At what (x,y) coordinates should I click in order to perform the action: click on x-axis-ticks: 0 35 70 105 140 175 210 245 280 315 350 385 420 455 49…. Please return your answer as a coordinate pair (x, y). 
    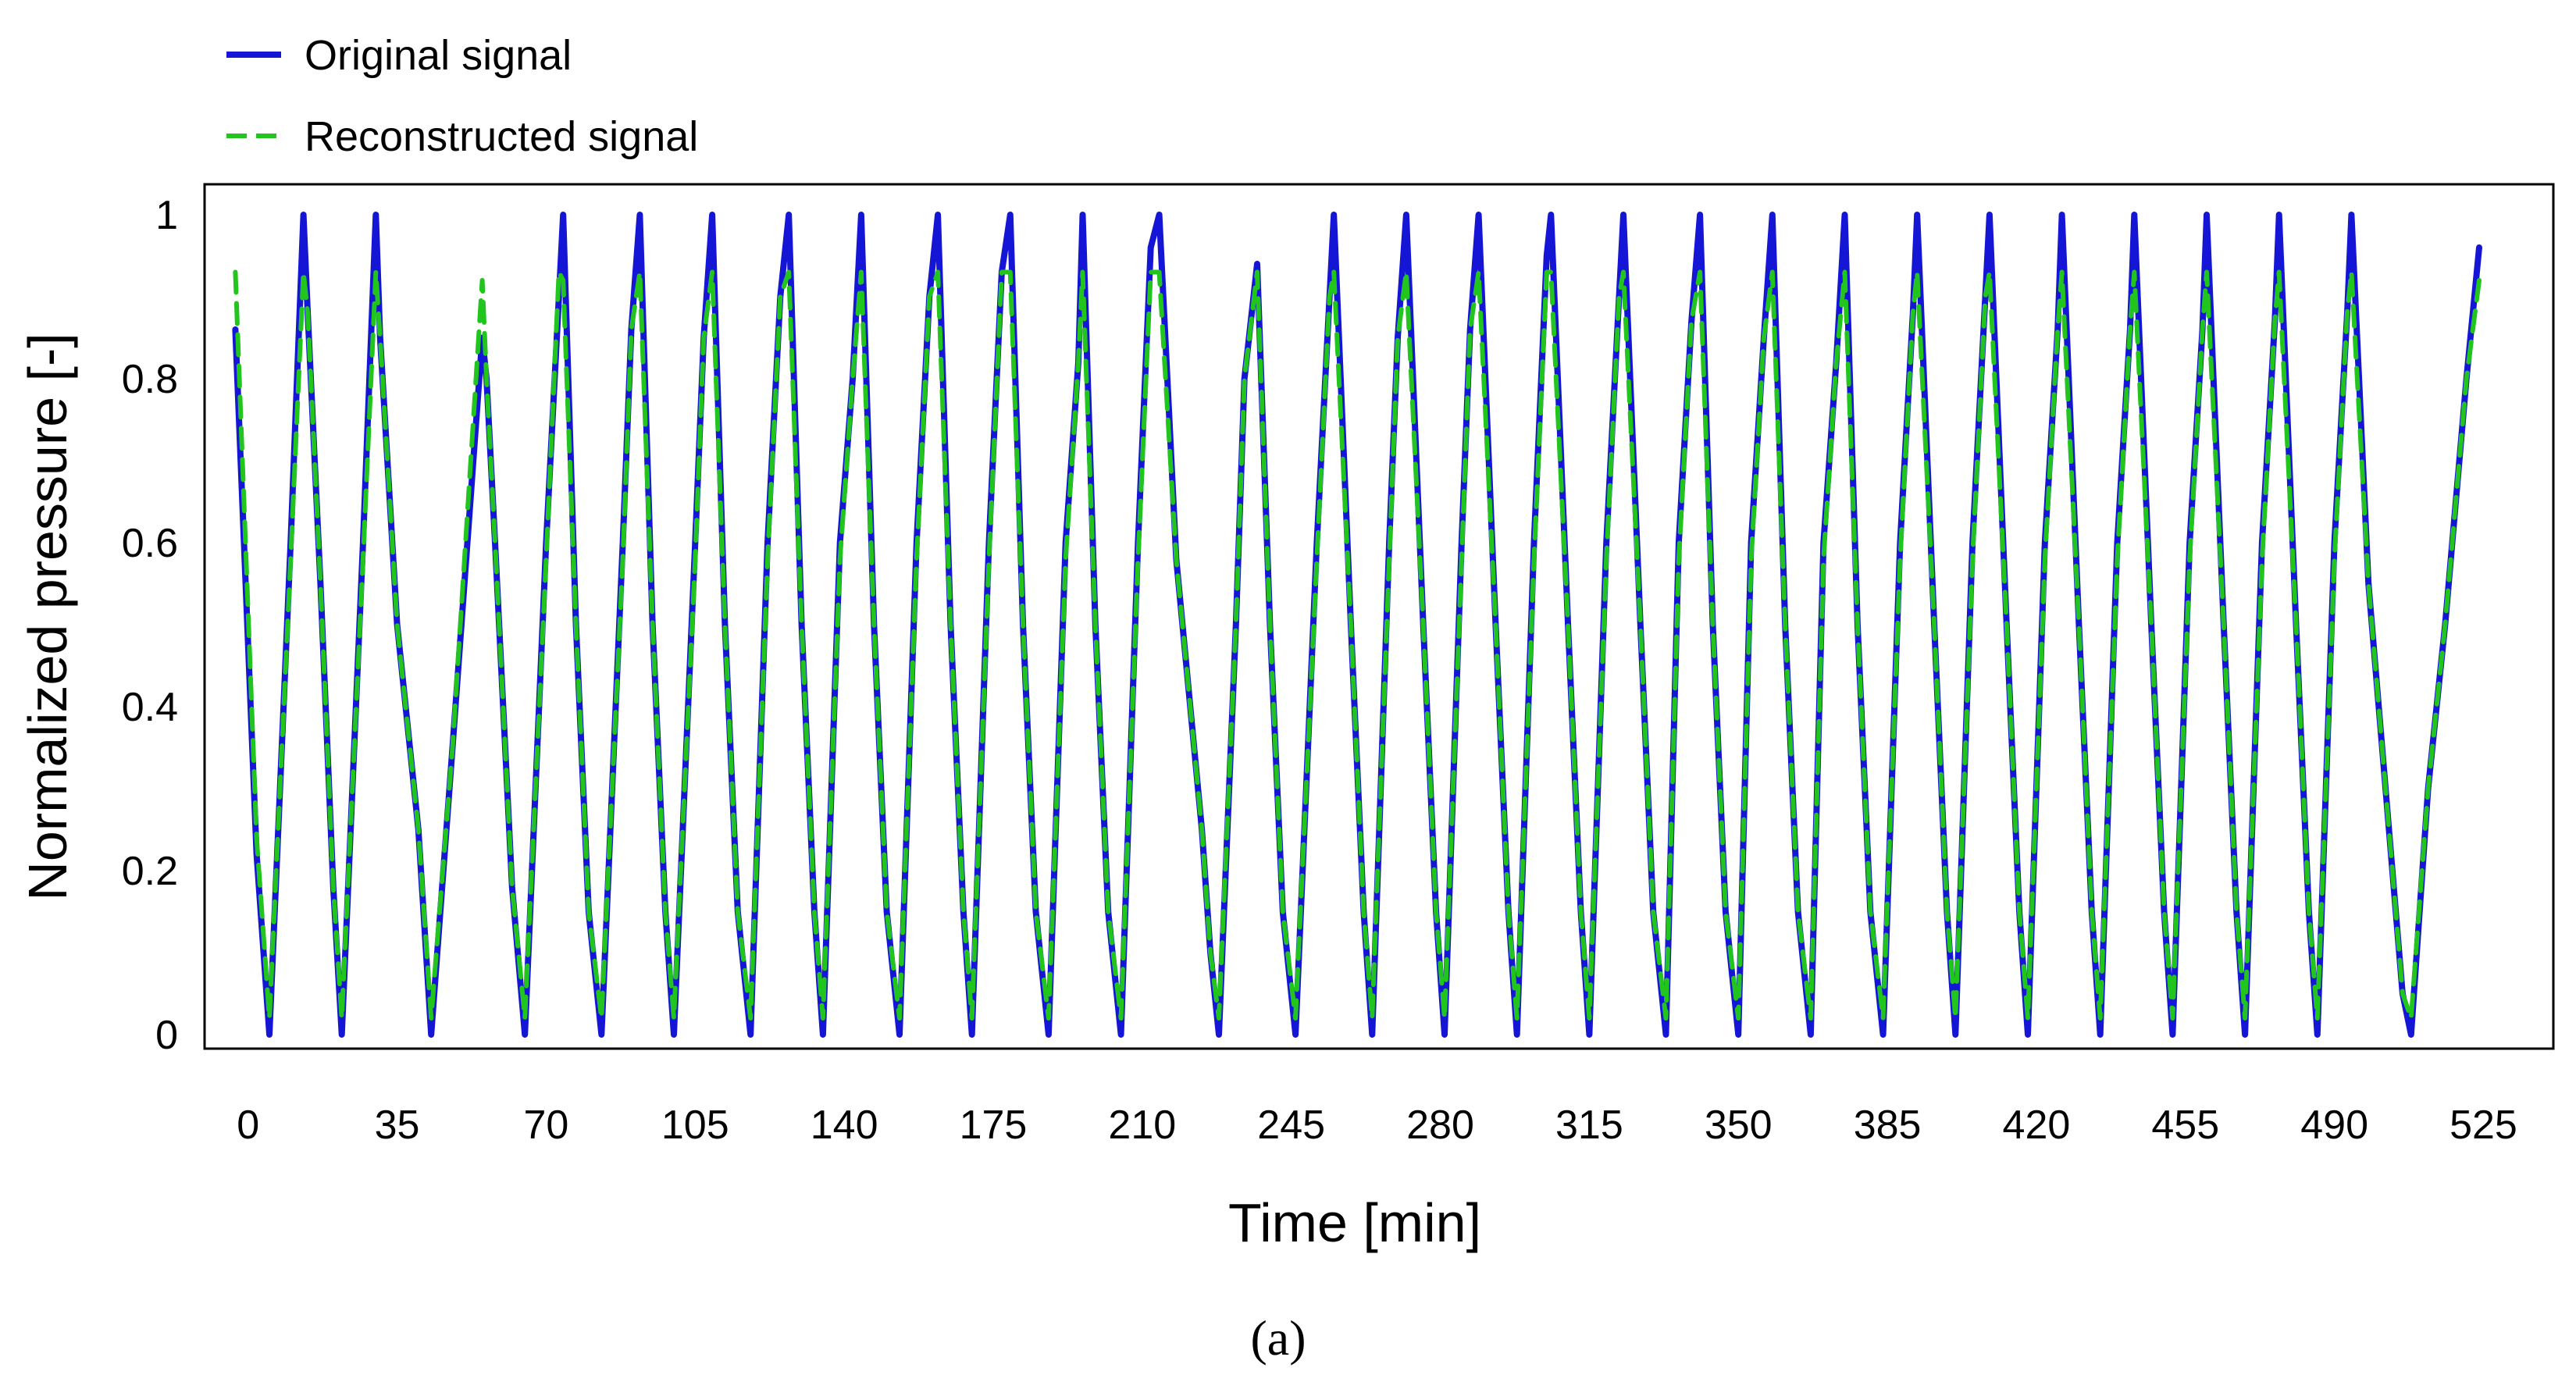
    Looking at the image, I should click on (1377, 1125).